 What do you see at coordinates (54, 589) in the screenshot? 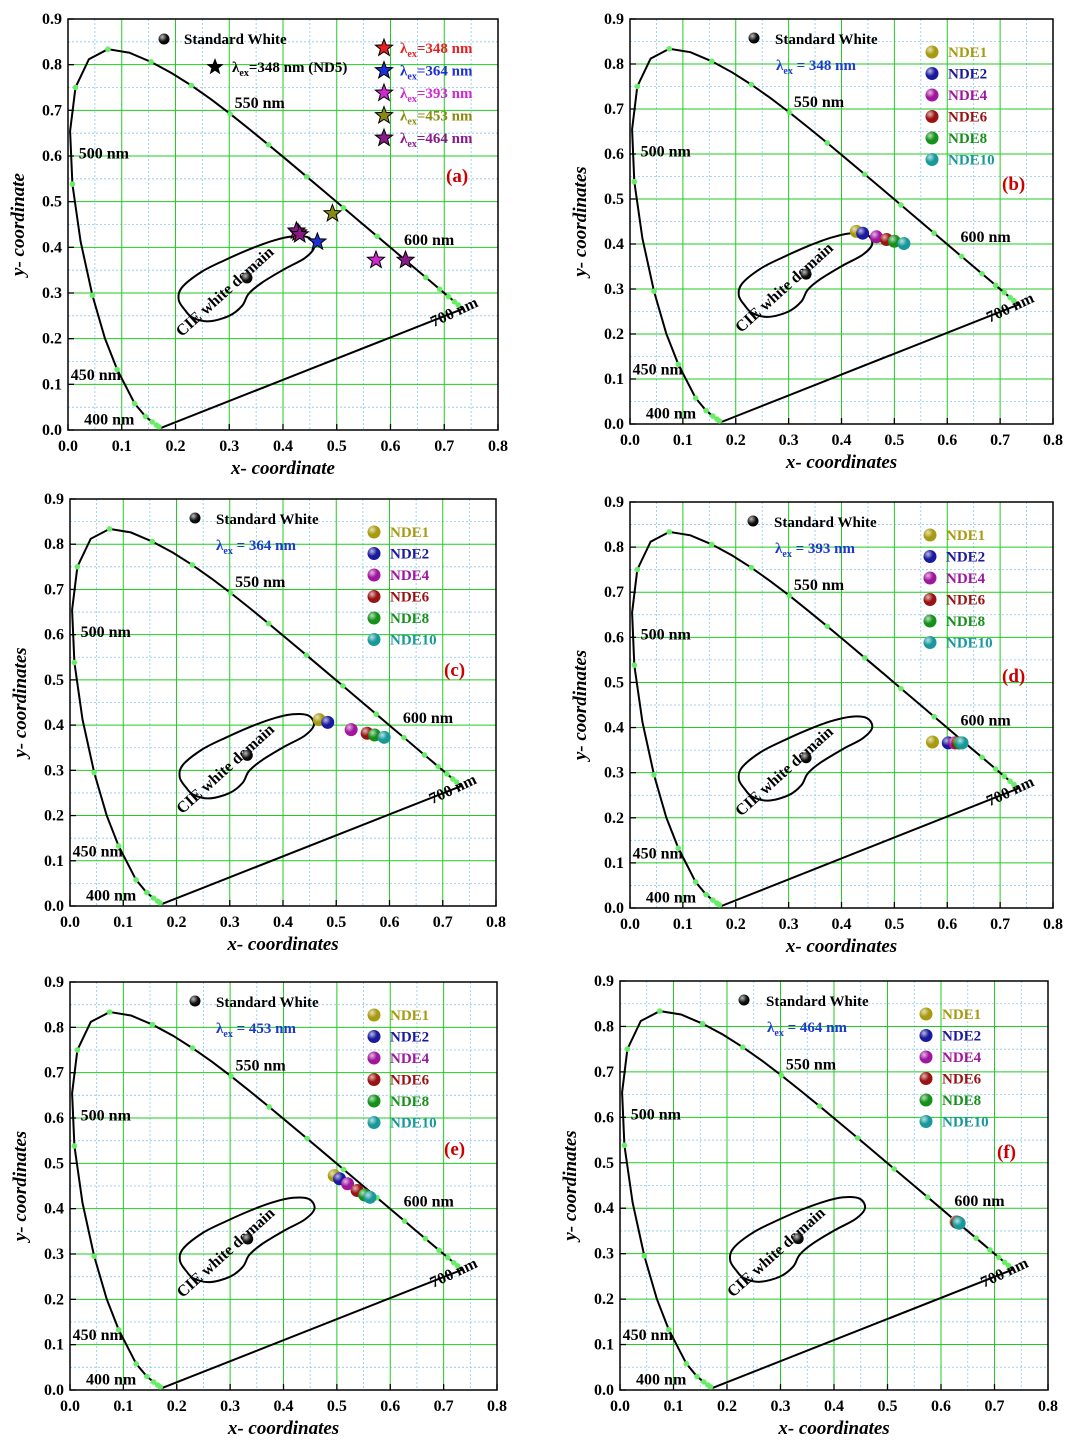
I see `y-tick-label: 0.7` at bounding box center [54, 589].